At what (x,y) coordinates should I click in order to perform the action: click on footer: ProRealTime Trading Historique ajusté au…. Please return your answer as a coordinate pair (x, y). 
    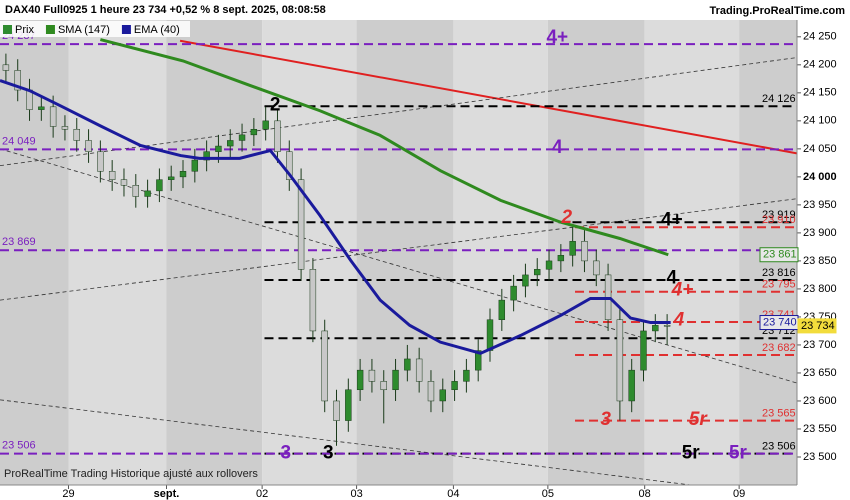
    Looking at the image, I should click on (131, 474).